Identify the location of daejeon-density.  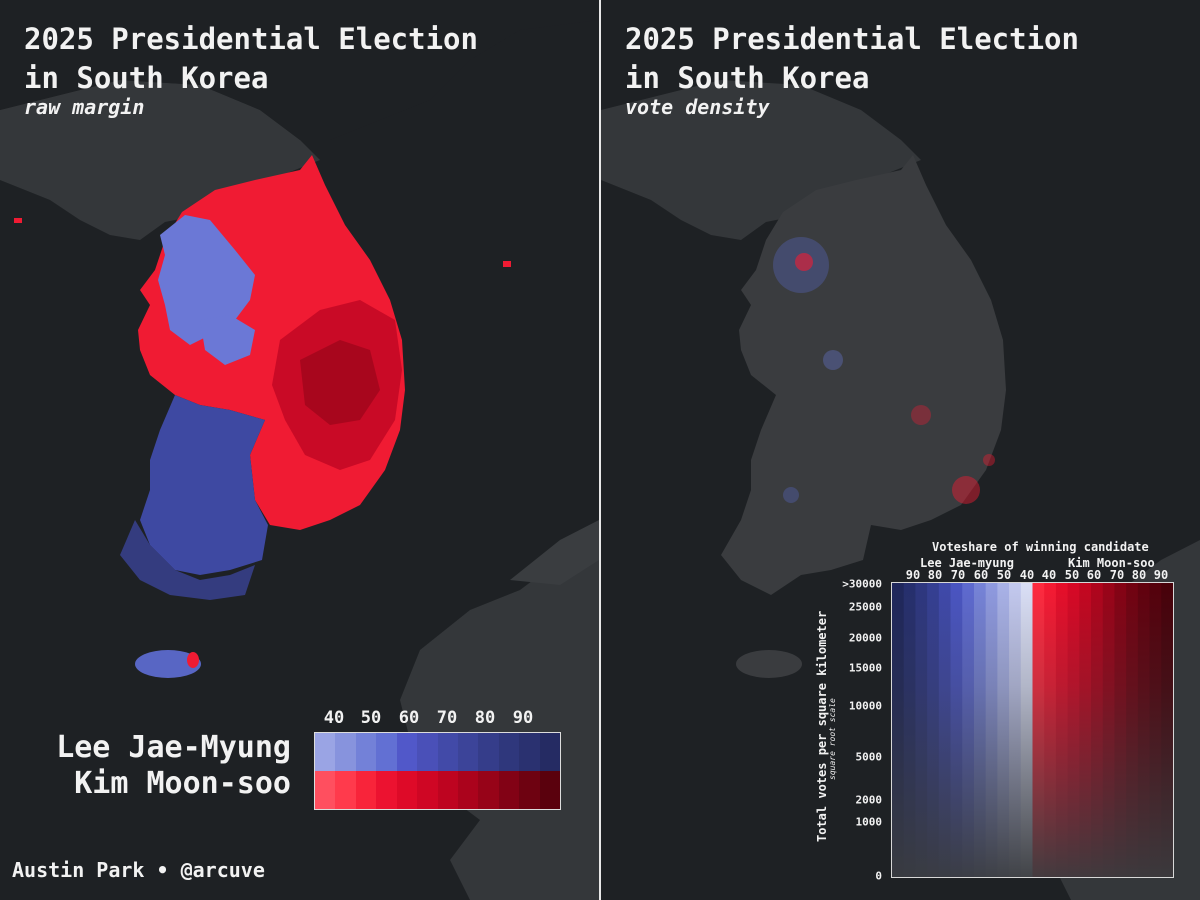
(833, 360).